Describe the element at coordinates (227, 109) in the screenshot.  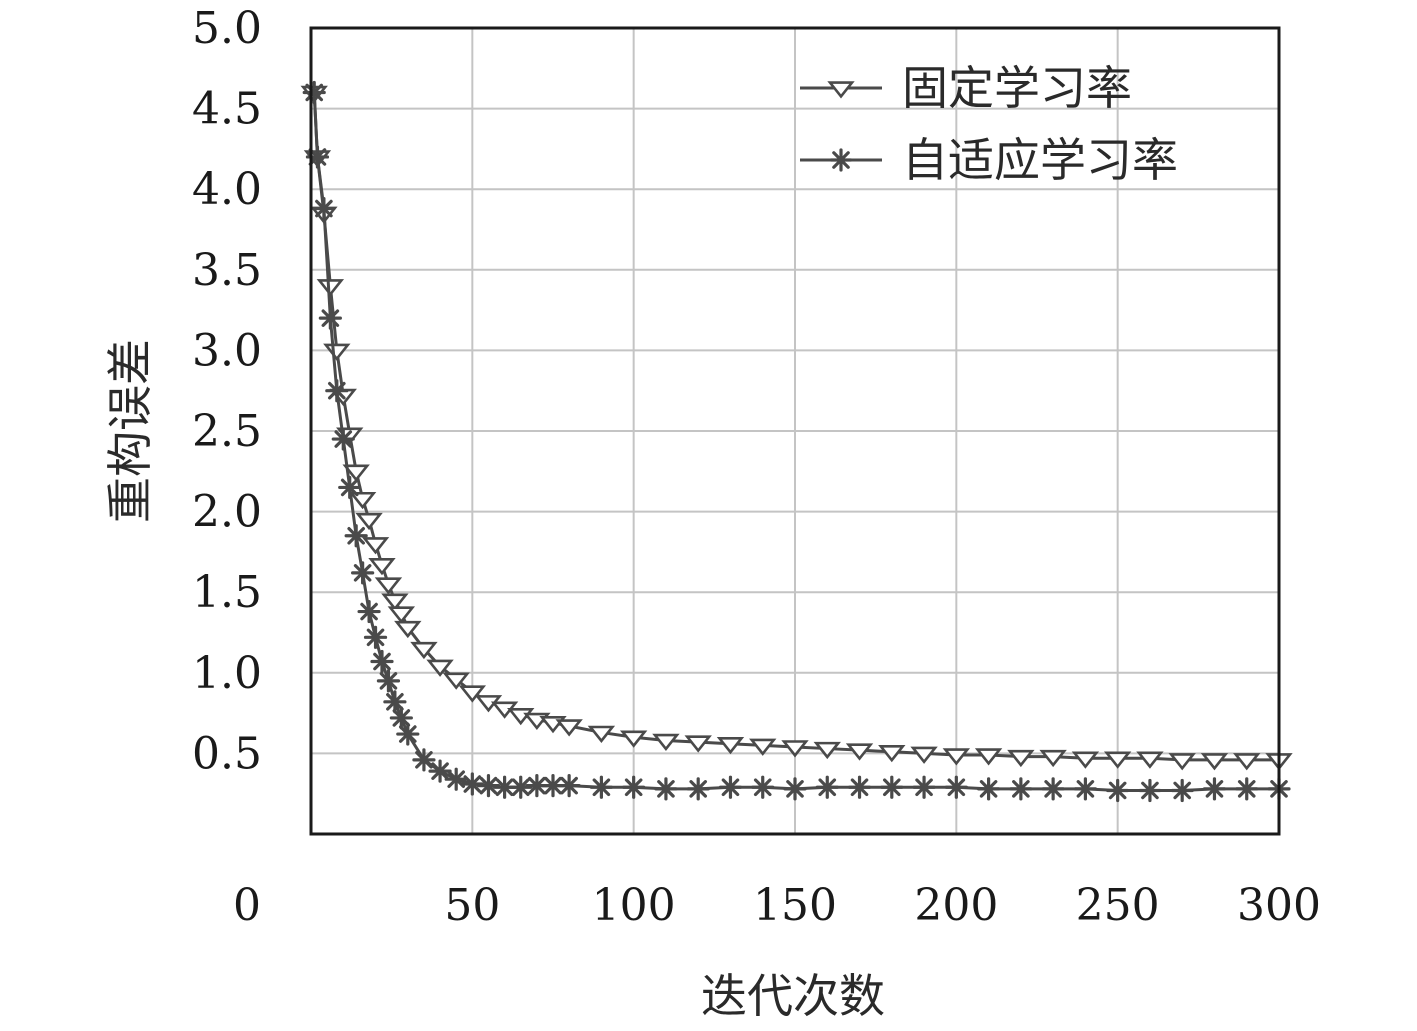
I see `y-tick-label: 4.5` at that location.